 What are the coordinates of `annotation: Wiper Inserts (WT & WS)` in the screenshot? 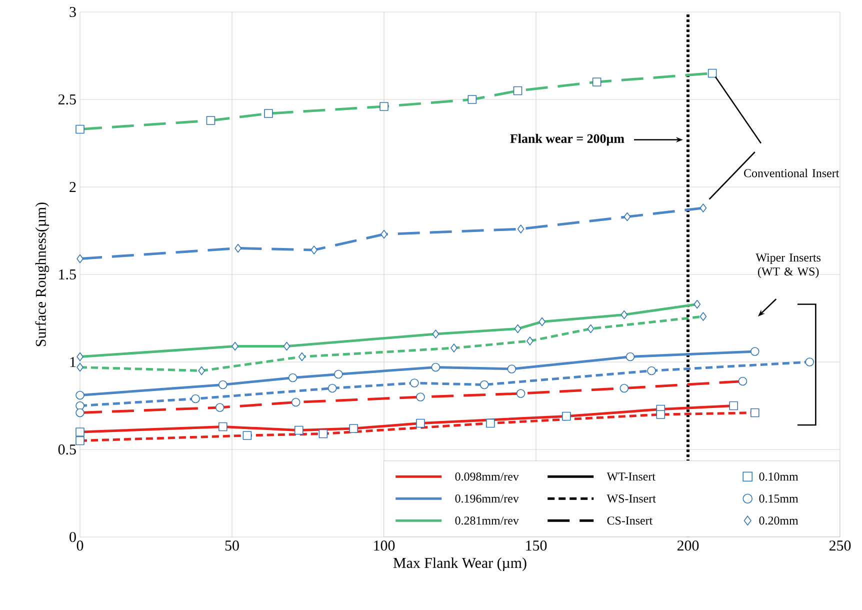 It's located at (788, 266).